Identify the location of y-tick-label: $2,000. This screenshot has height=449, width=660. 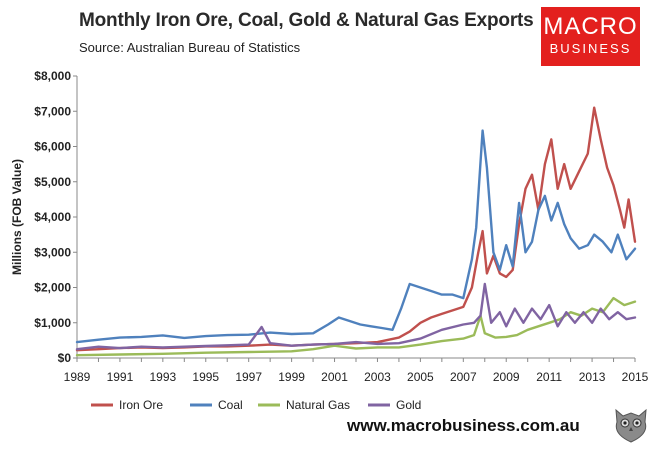
(52, 288).